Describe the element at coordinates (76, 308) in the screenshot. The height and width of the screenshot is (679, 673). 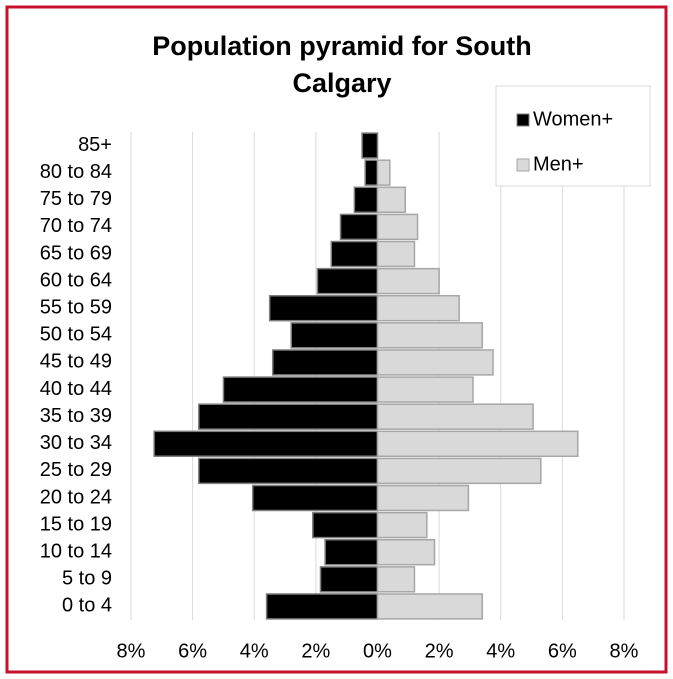
I see `y-tick-label: 55 to 59` at that location.